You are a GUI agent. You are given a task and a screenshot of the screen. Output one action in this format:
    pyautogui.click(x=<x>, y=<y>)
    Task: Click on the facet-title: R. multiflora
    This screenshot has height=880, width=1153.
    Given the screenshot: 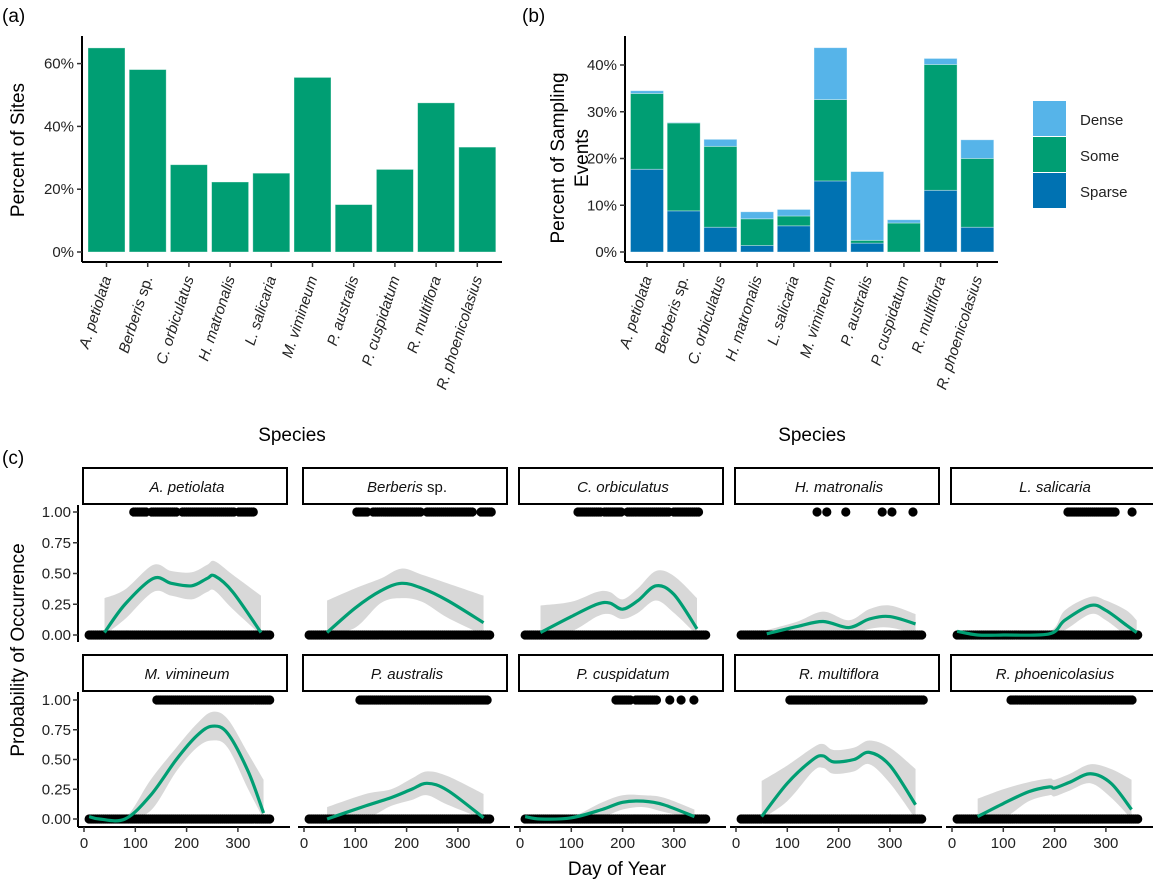 What is the action you would take?
    pyautogui.click(x=839, y=674)
    